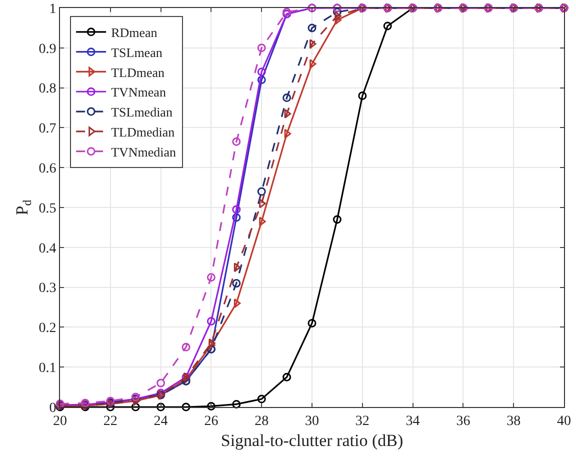  What do you see at coordinates (161, 421) in the screenshot?
I see `x-tick-label: 24` at bounding box center [161, 421].